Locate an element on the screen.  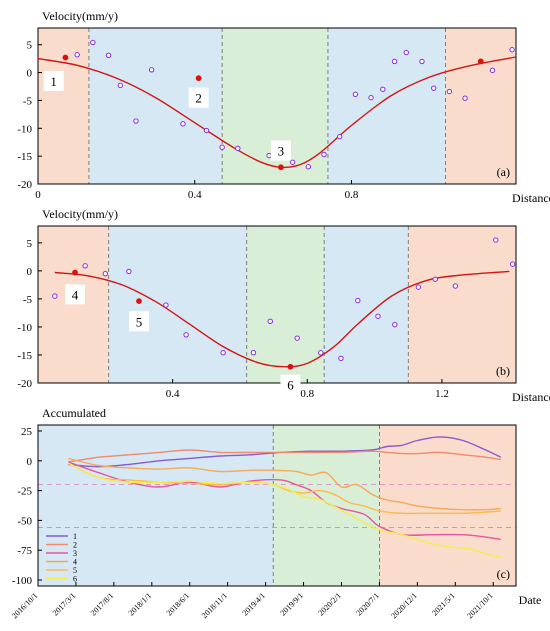
y-tick-label: 25 is located at coordinates (27, 432).